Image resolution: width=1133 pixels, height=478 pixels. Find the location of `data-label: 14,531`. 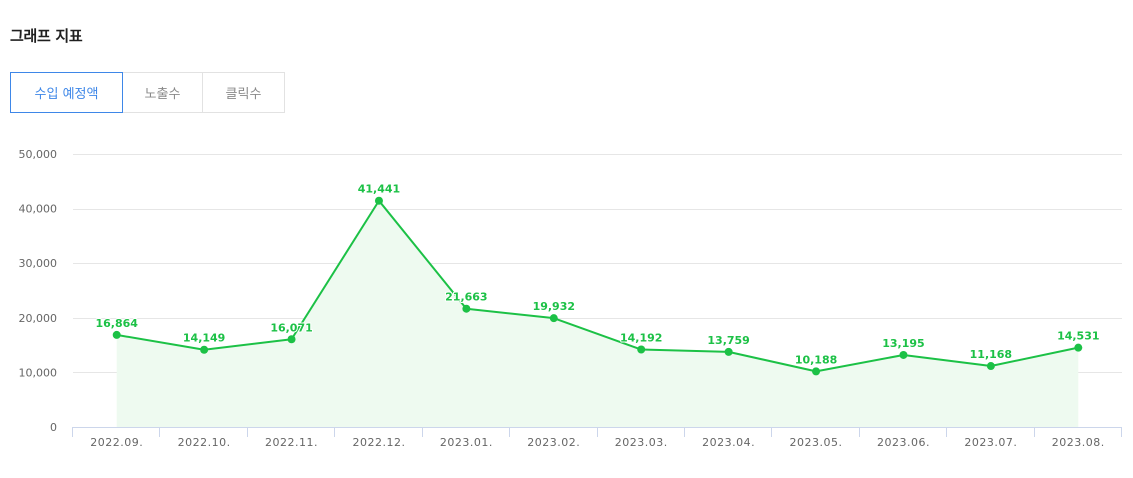

data-label: 14,531 is located at coordinates (1078, 336).